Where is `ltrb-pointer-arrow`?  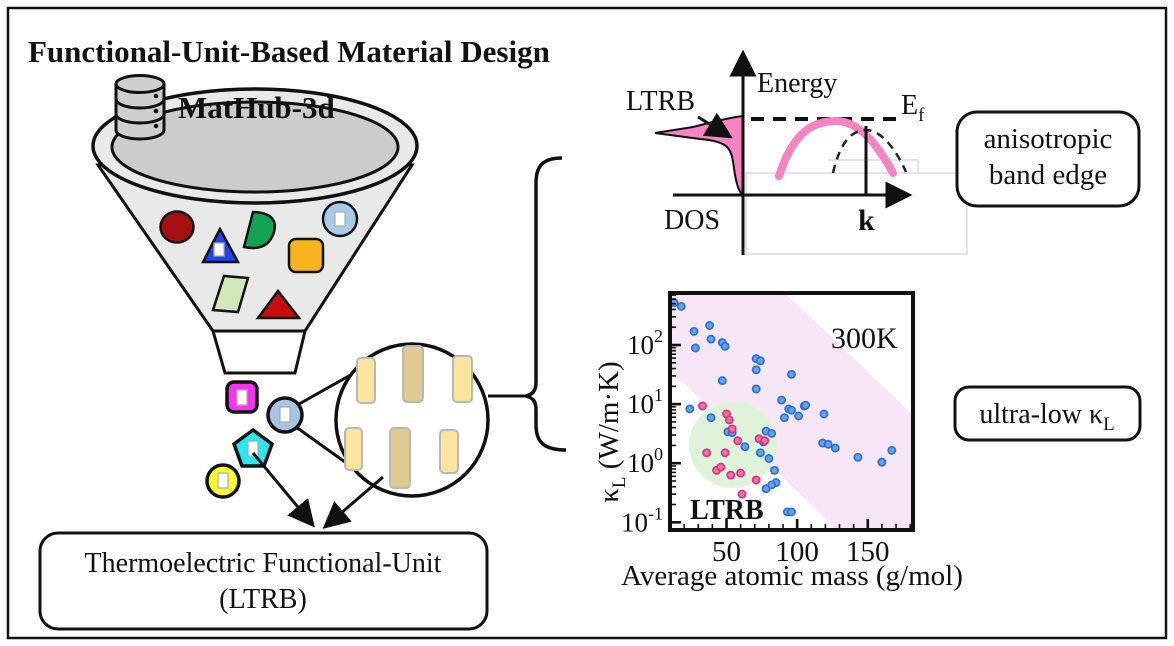
ltrb-pointer-arrow is located at coordinates (715, 125).